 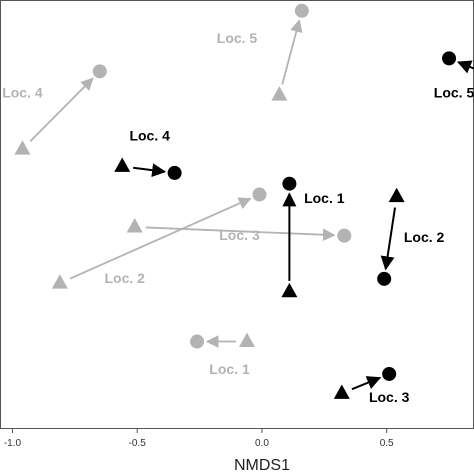 I want to click on pair-black-7: Loc. 1, so click(x=313, y=237).